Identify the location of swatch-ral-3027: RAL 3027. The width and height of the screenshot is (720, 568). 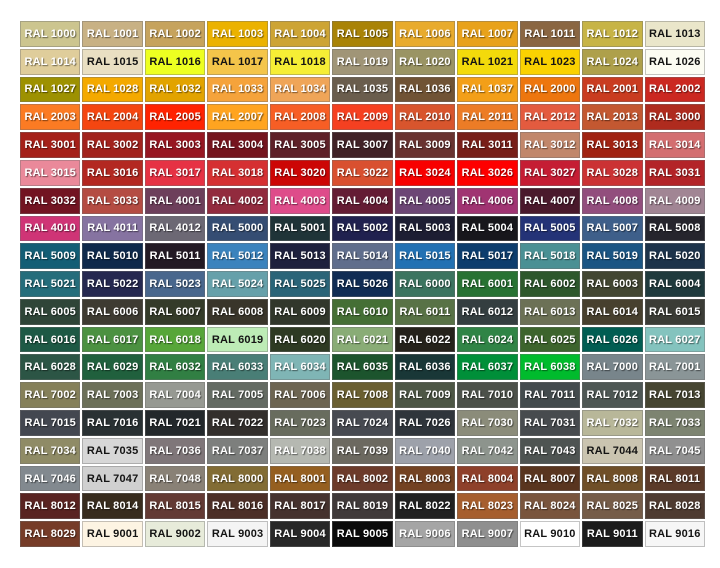
(550, 172).